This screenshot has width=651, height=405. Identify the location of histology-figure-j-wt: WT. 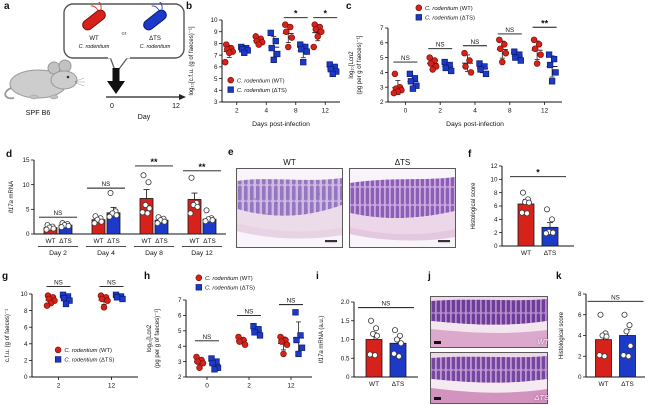
(492, 322).